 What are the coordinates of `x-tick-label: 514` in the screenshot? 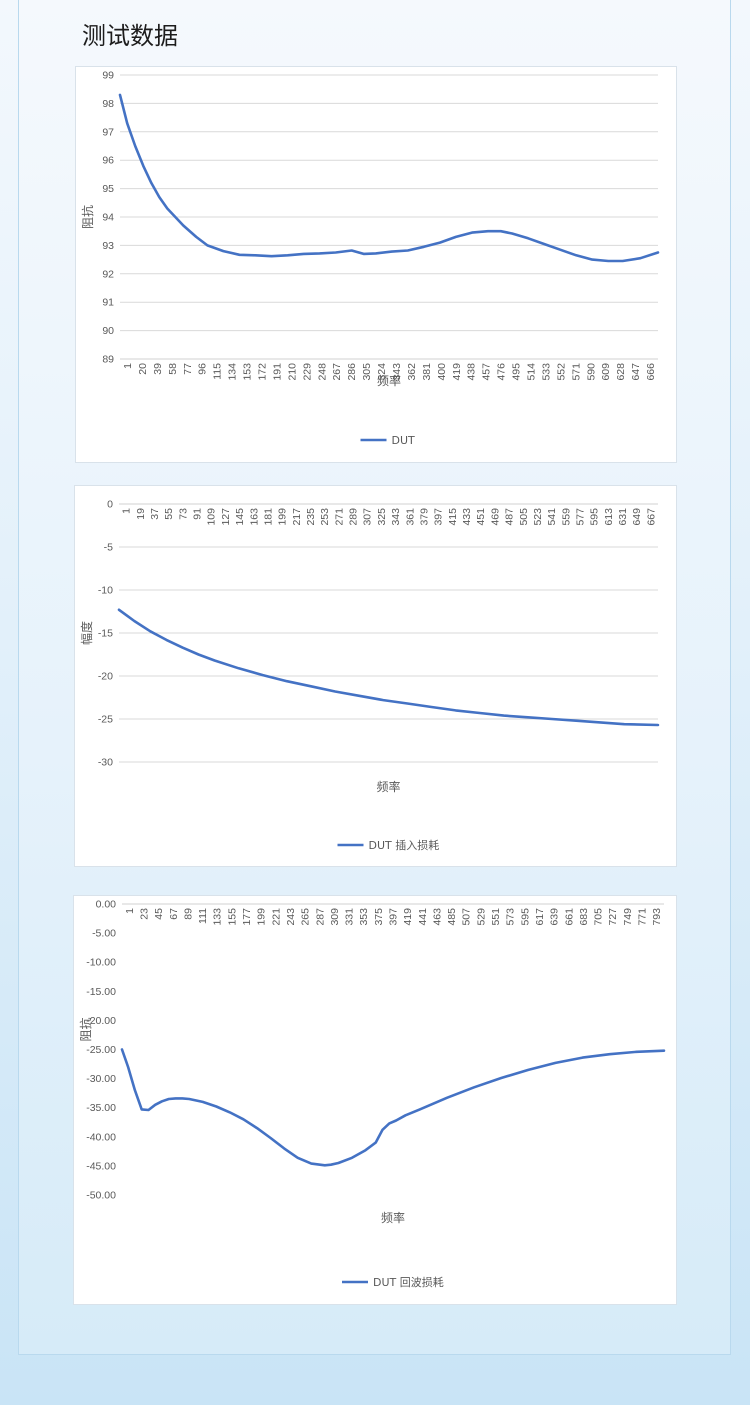 It's located at (531, 372).